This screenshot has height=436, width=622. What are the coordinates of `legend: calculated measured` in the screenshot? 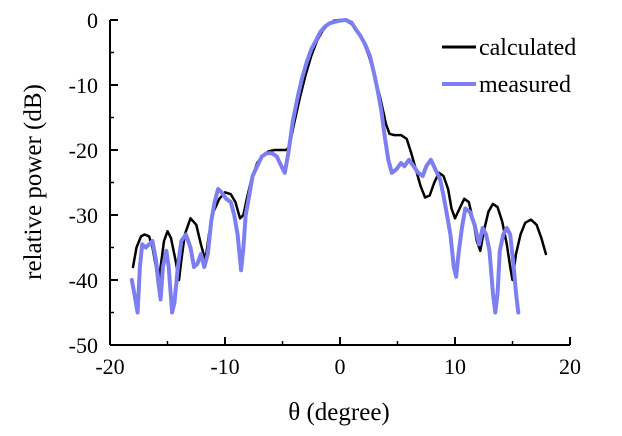 It's located at (509, 66).